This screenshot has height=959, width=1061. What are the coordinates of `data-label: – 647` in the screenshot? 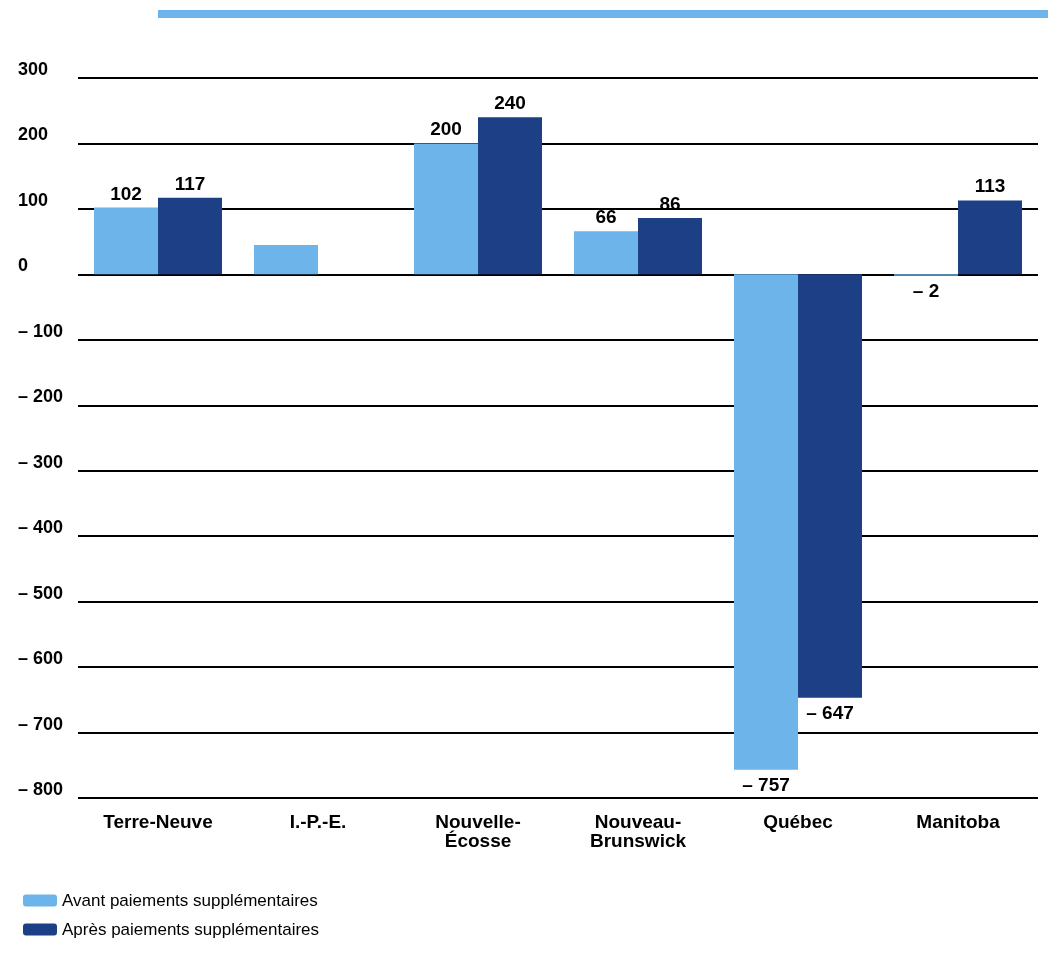 It's located at (830, 712).